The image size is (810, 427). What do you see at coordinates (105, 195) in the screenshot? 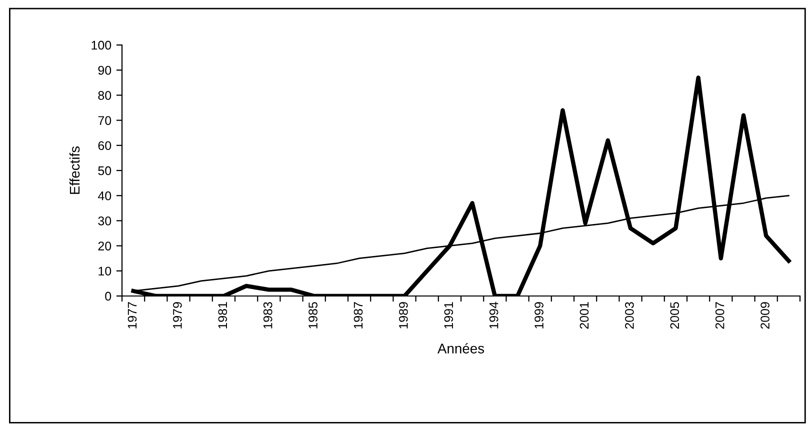
I see `y-tick-label: 40` at bounding box center [105, 195].